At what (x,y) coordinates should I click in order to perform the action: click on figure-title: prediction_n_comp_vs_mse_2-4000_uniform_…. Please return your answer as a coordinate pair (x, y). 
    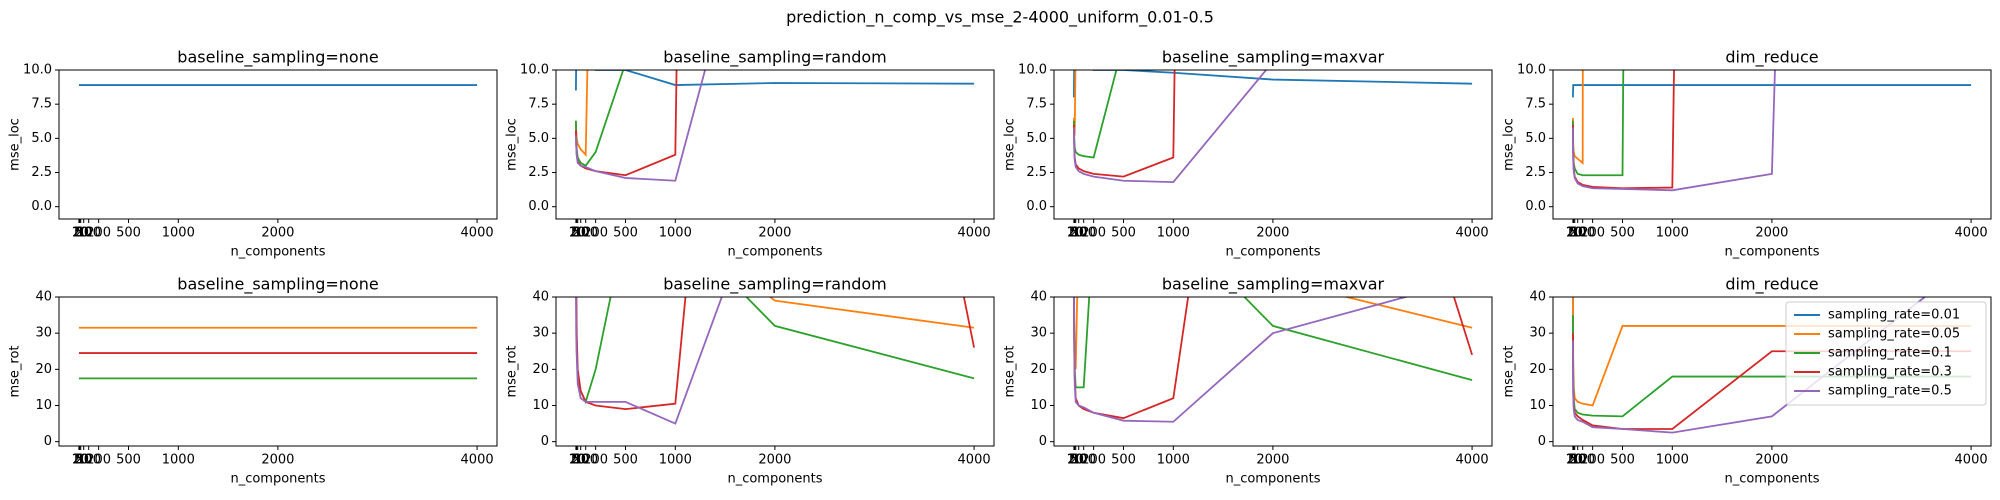
    Looking at the image, I should click on (1000, 18).